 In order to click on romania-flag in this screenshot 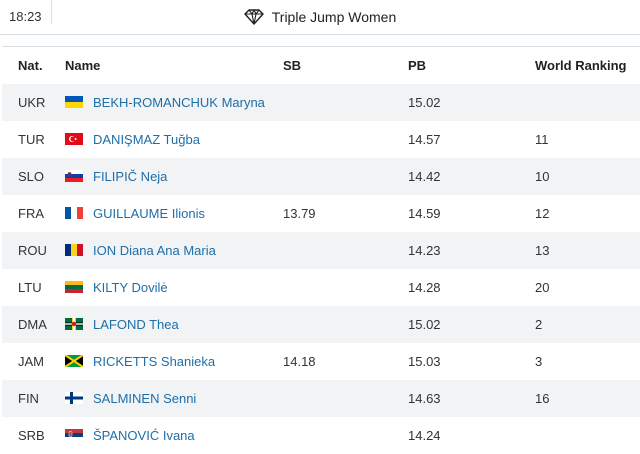, I will do `click(74, 250)`.